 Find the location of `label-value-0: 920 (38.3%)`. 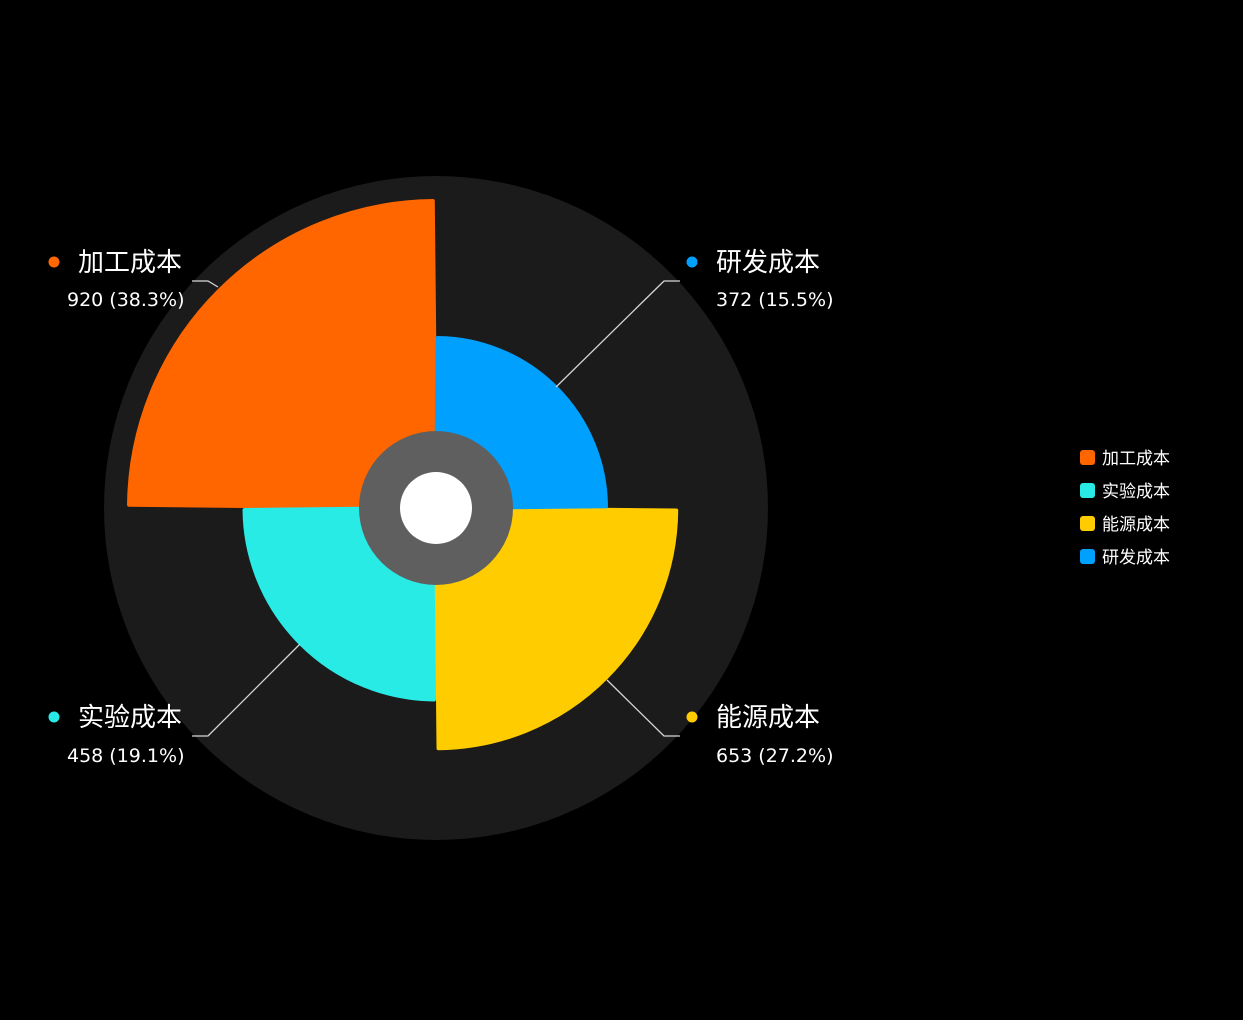

label-value-0: 920 (38.3%) is located at coordinates (126, 300).